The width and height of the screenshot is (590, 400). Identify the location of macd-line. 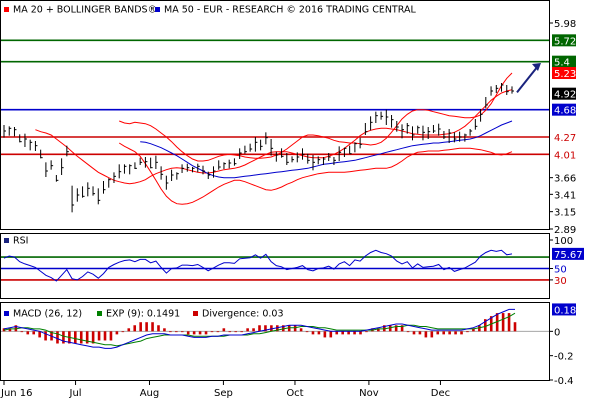
(259, 328).